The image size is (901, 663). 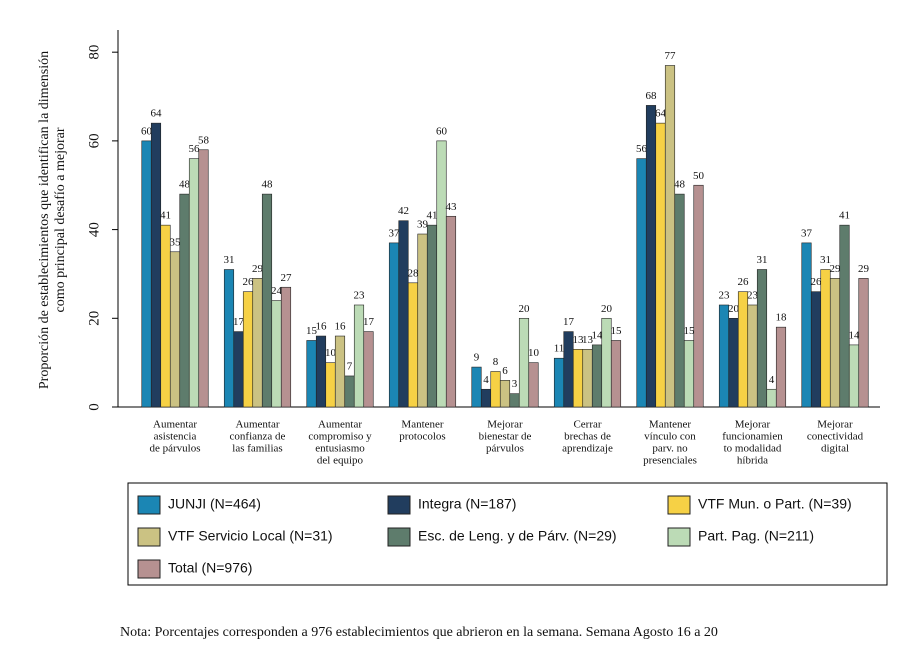 What do you see at coordinates (414, 273) in the screenshot?
I see `value-label: 28` at bounding box center [414, 273].